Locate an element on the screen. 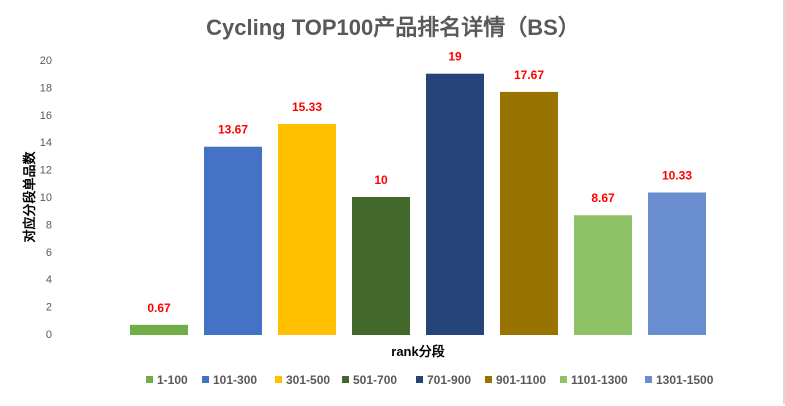 Image resolution: width=785 pixels, height=406 pixels. data-label: 10 is located at coordinates (381, 180).